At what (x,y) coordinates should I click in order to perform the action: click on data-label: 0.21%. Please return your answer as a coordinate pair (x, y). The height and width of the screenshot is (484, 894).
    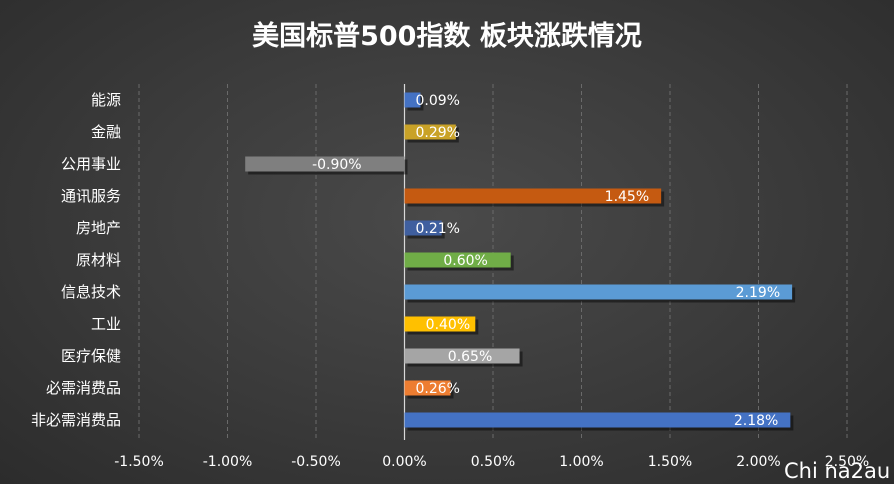
    Looking at the image, I should click on (438, 229).